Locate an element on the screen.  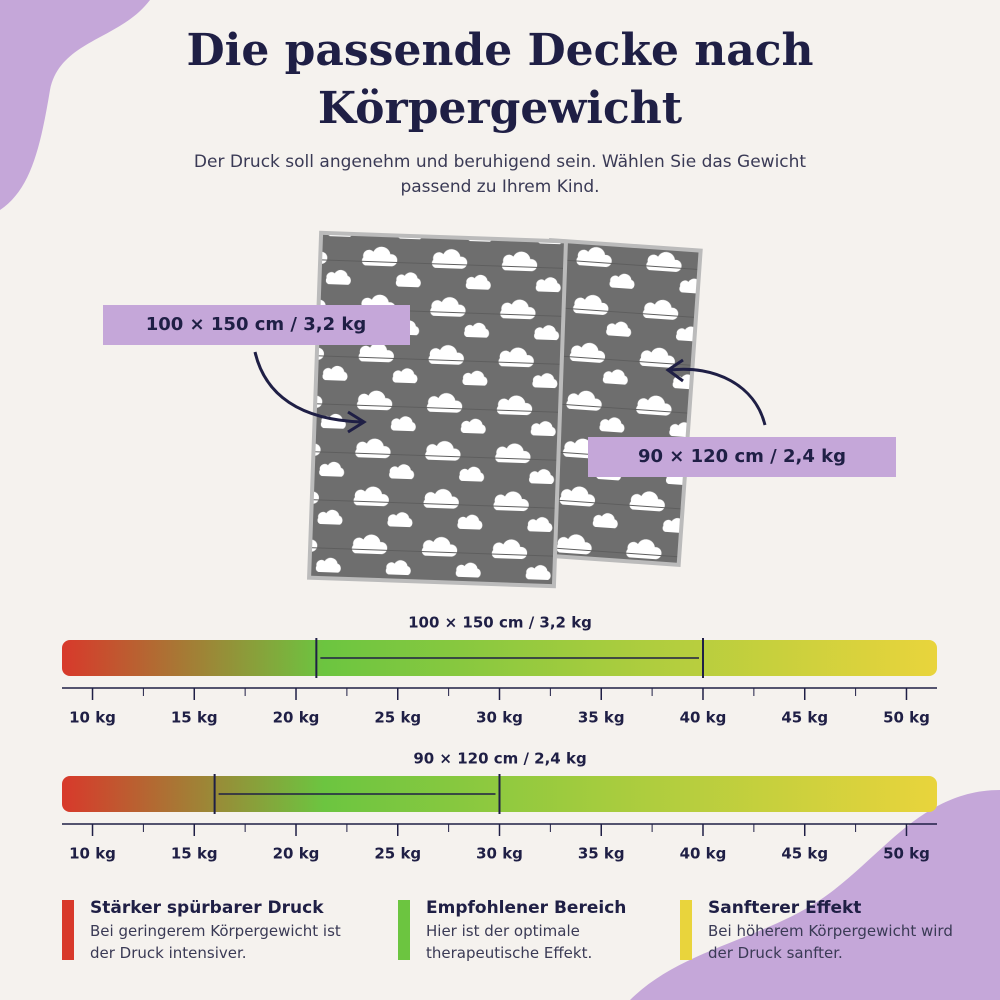
size-label: 100 × 150 cm / 3,2 kg is located at coordinates (256, 324).